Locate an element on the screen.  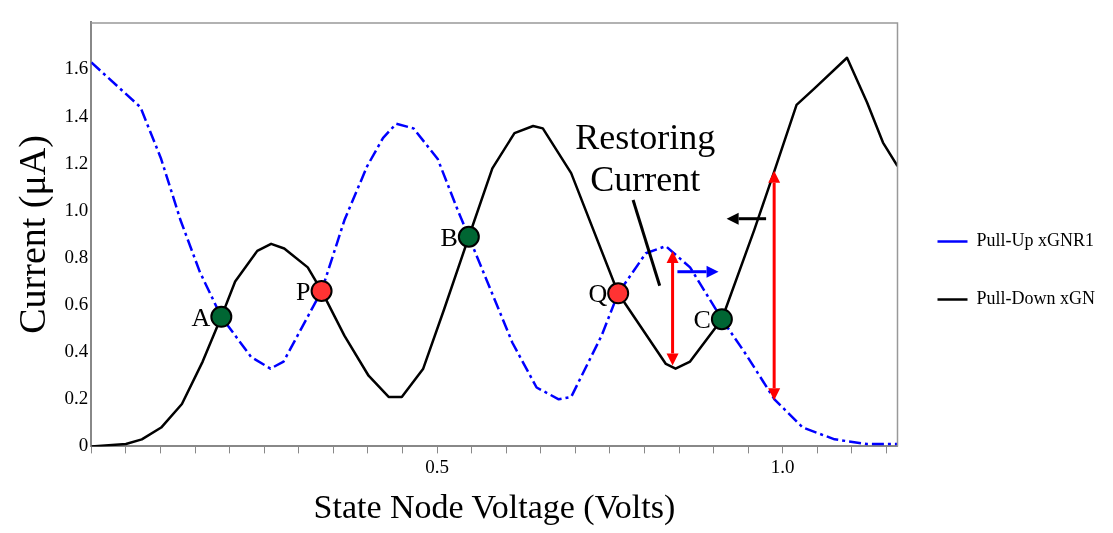
y-axis-title: Current (μA) is located at coordinates (32, 234).